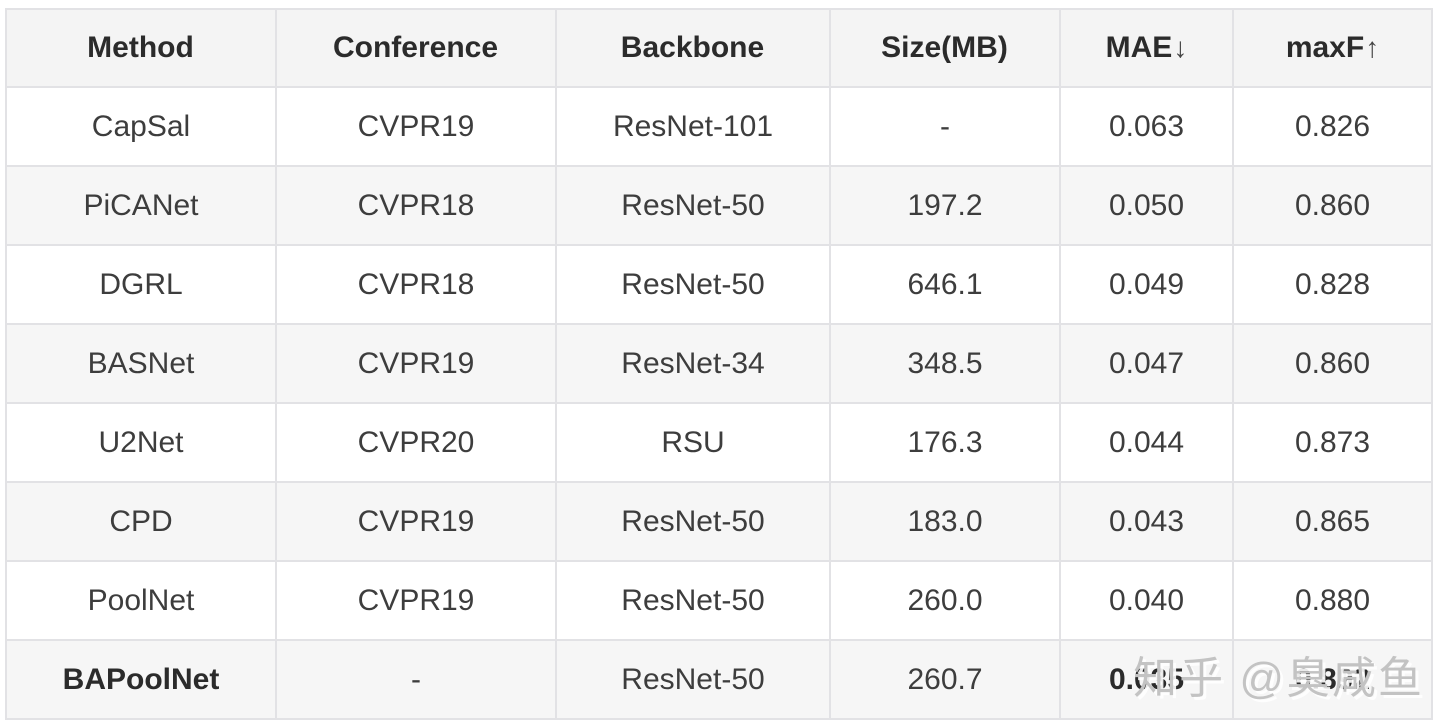 This screenshot has width=1440, height=728. Describe the element at coordinates (1180, 47) in the screenshot. I see `down-arrow-icon: ↓` at that location.